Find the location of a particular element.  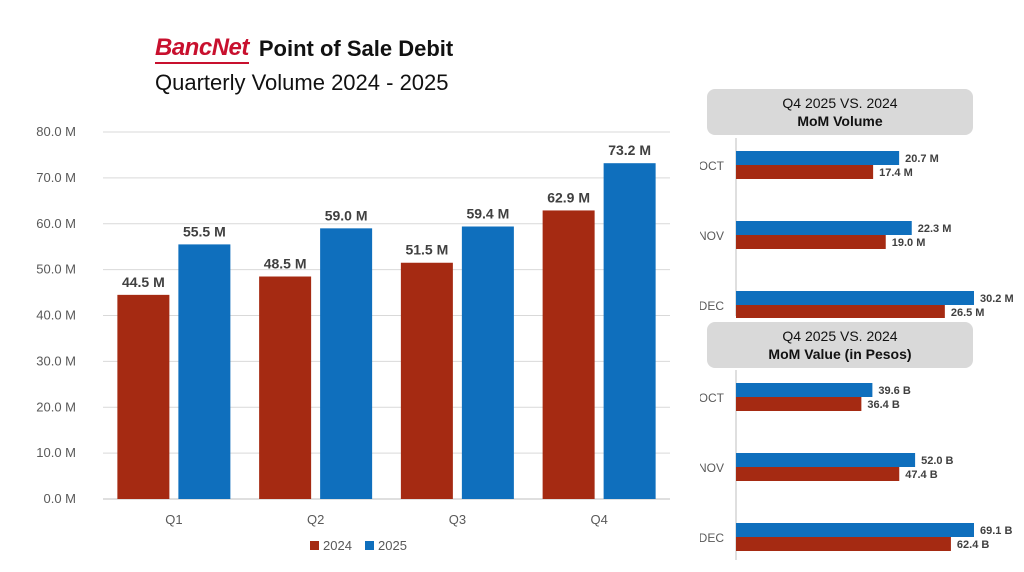

brand-row: BancNet Point of Sale Debit is located at coordinates (304, 49).